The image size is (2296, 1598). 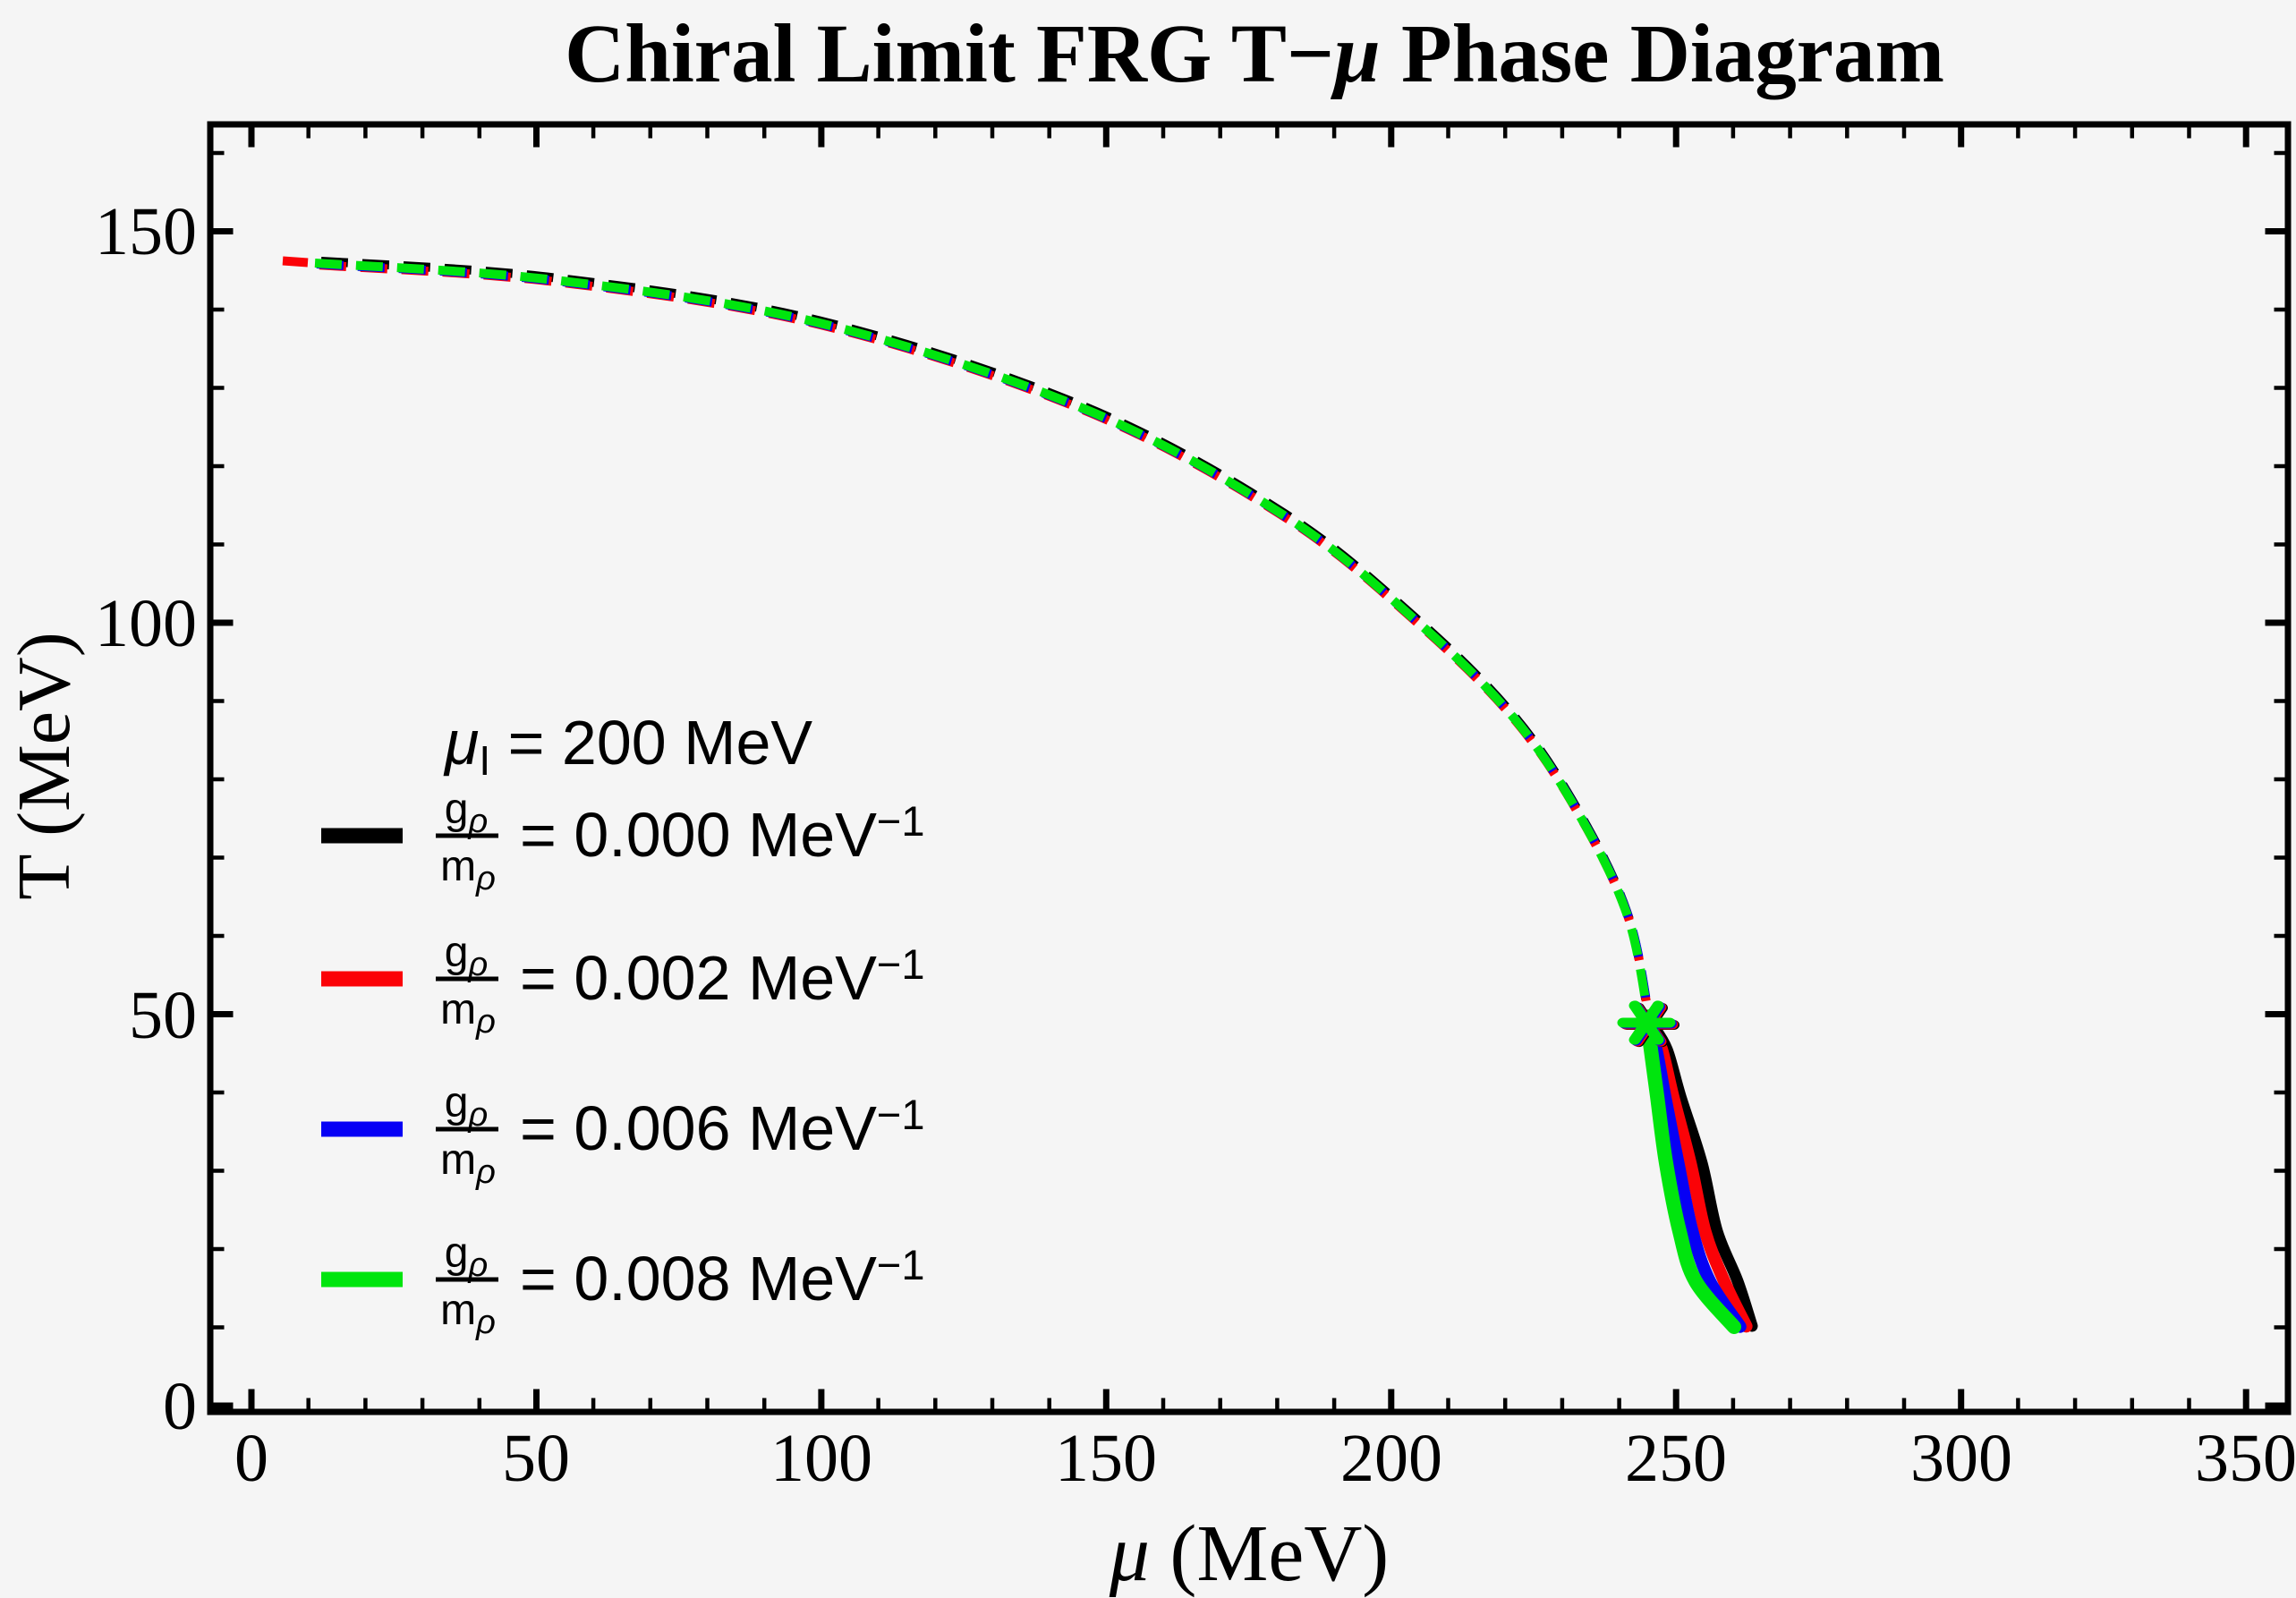 What do you see at coordinates (1249, 1553) in the screenshot?
I see `svg-text: μ (MeV)` at bounding box center [1249, 1553].